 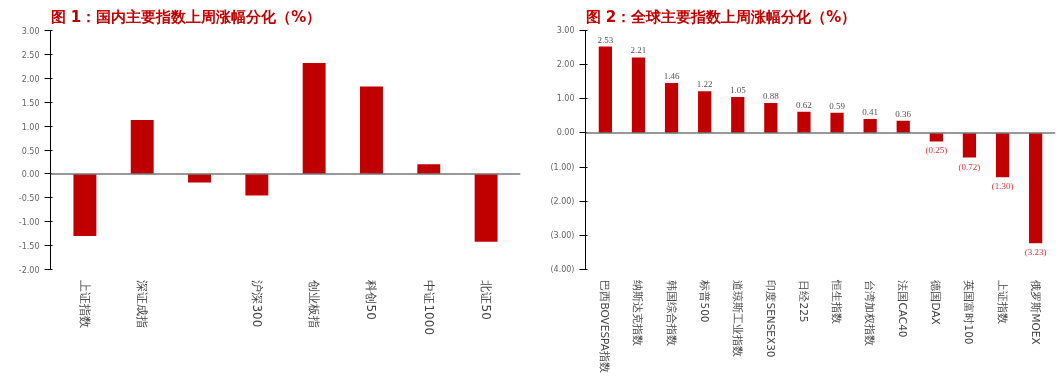 What do you see at coordinates (704, 84) in the screenshot?
I see `data-label: 1.22` at bounding box center [704, 84].